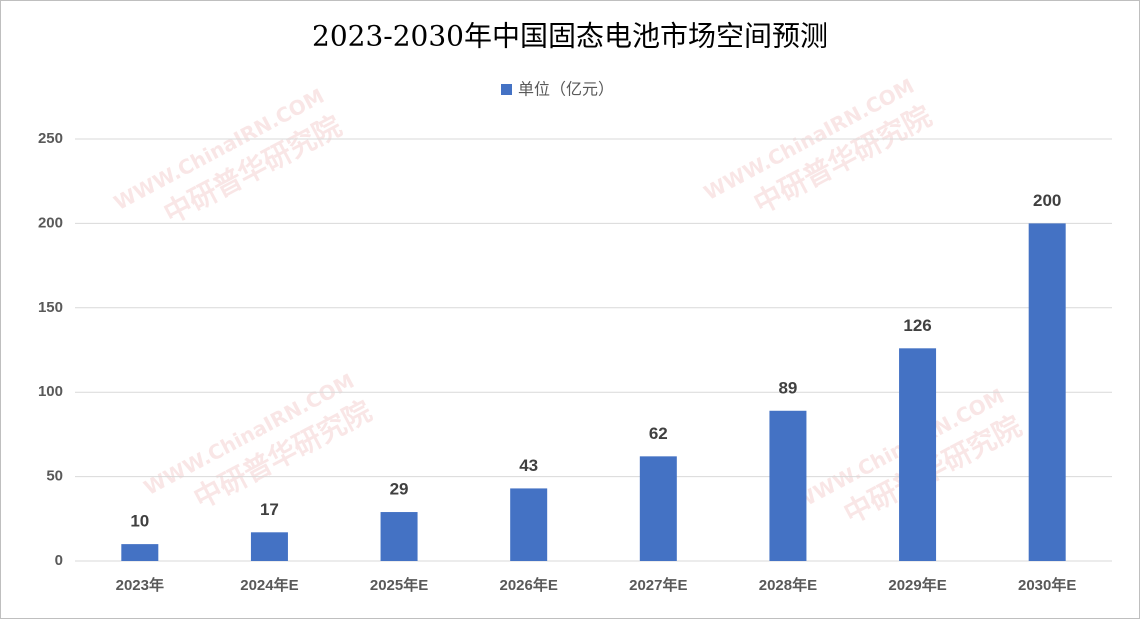 This screenshot has width=1140, height=619. What do you see at coordinates (50, 138) in the screenshot?
I see `y-tick-label: 250` at bounding box center [50, 138].